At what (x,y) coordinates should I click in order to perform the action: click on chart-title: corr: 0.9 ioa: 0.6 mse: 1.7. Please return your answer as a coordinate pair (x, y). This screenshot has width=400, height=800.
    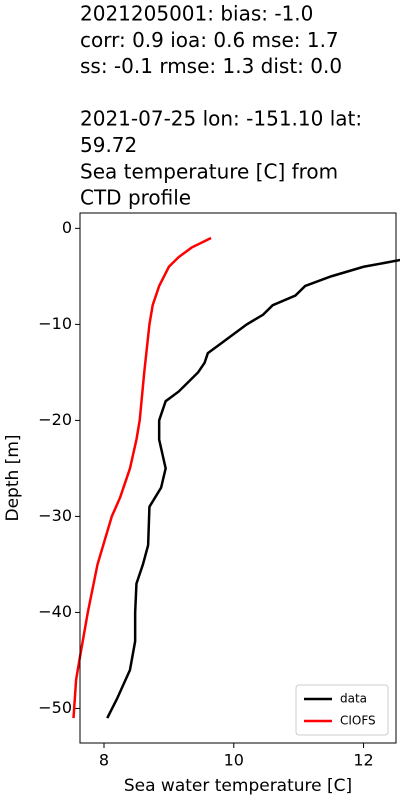
    Looking at the image, I should click on (209, 40).